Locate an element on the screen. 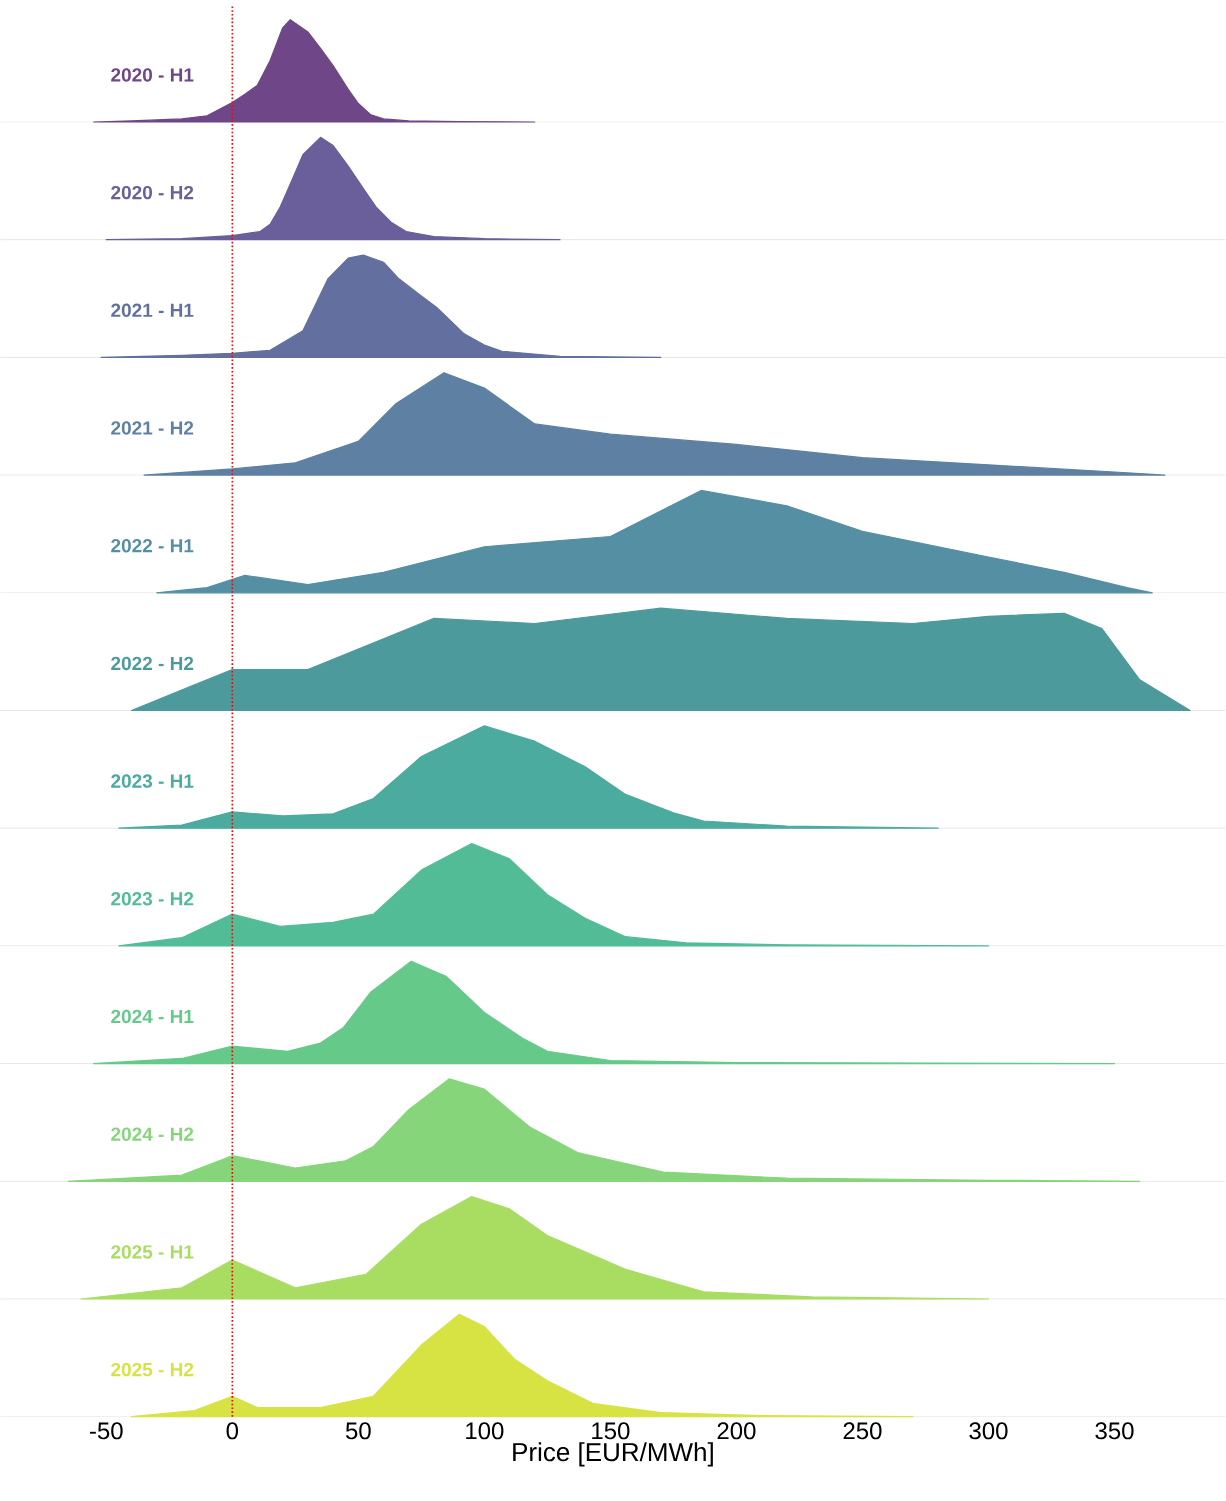  x-tick-label: 200 is located at coordinates (736, 1431).